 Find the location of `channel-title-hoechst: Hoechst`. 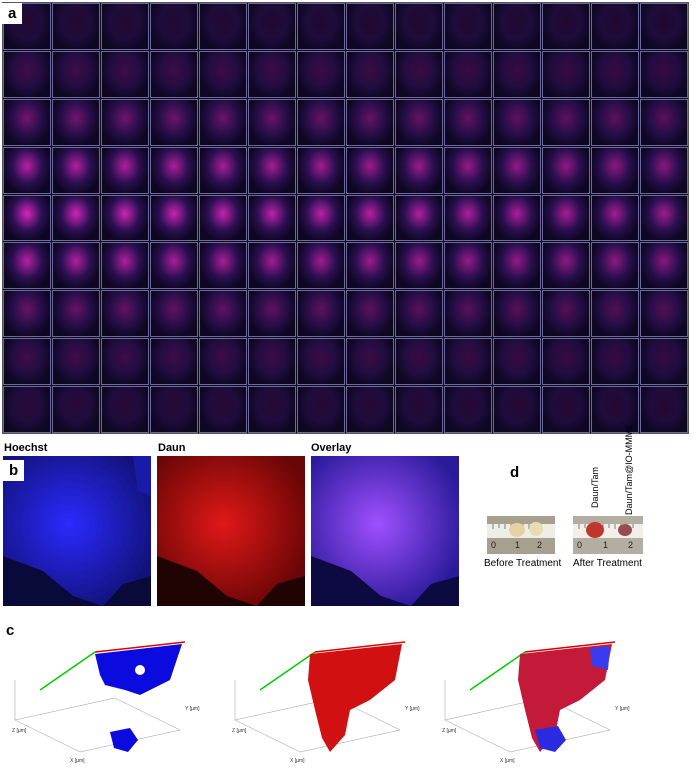

channel-title-hoechst: Hoechst is located at coordinates (26, 448).